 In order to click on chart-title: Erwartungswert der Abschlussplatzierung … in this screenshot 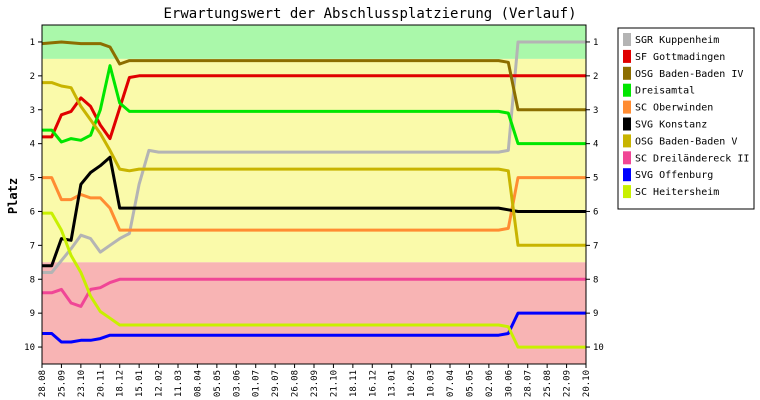, I will do `click(369, 14)`.